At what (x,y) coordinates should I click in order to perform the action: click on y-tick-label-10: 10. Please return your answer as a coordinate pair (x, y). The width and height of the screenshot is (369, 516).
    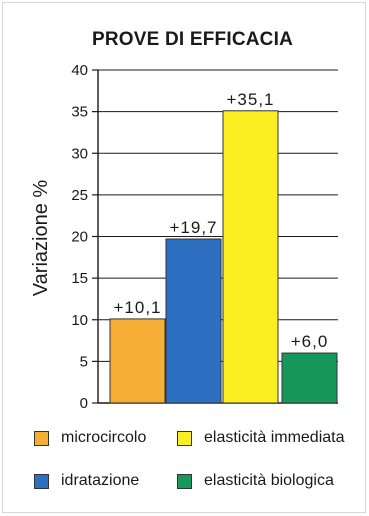
    Looking at the image, I should click on (79, 320).